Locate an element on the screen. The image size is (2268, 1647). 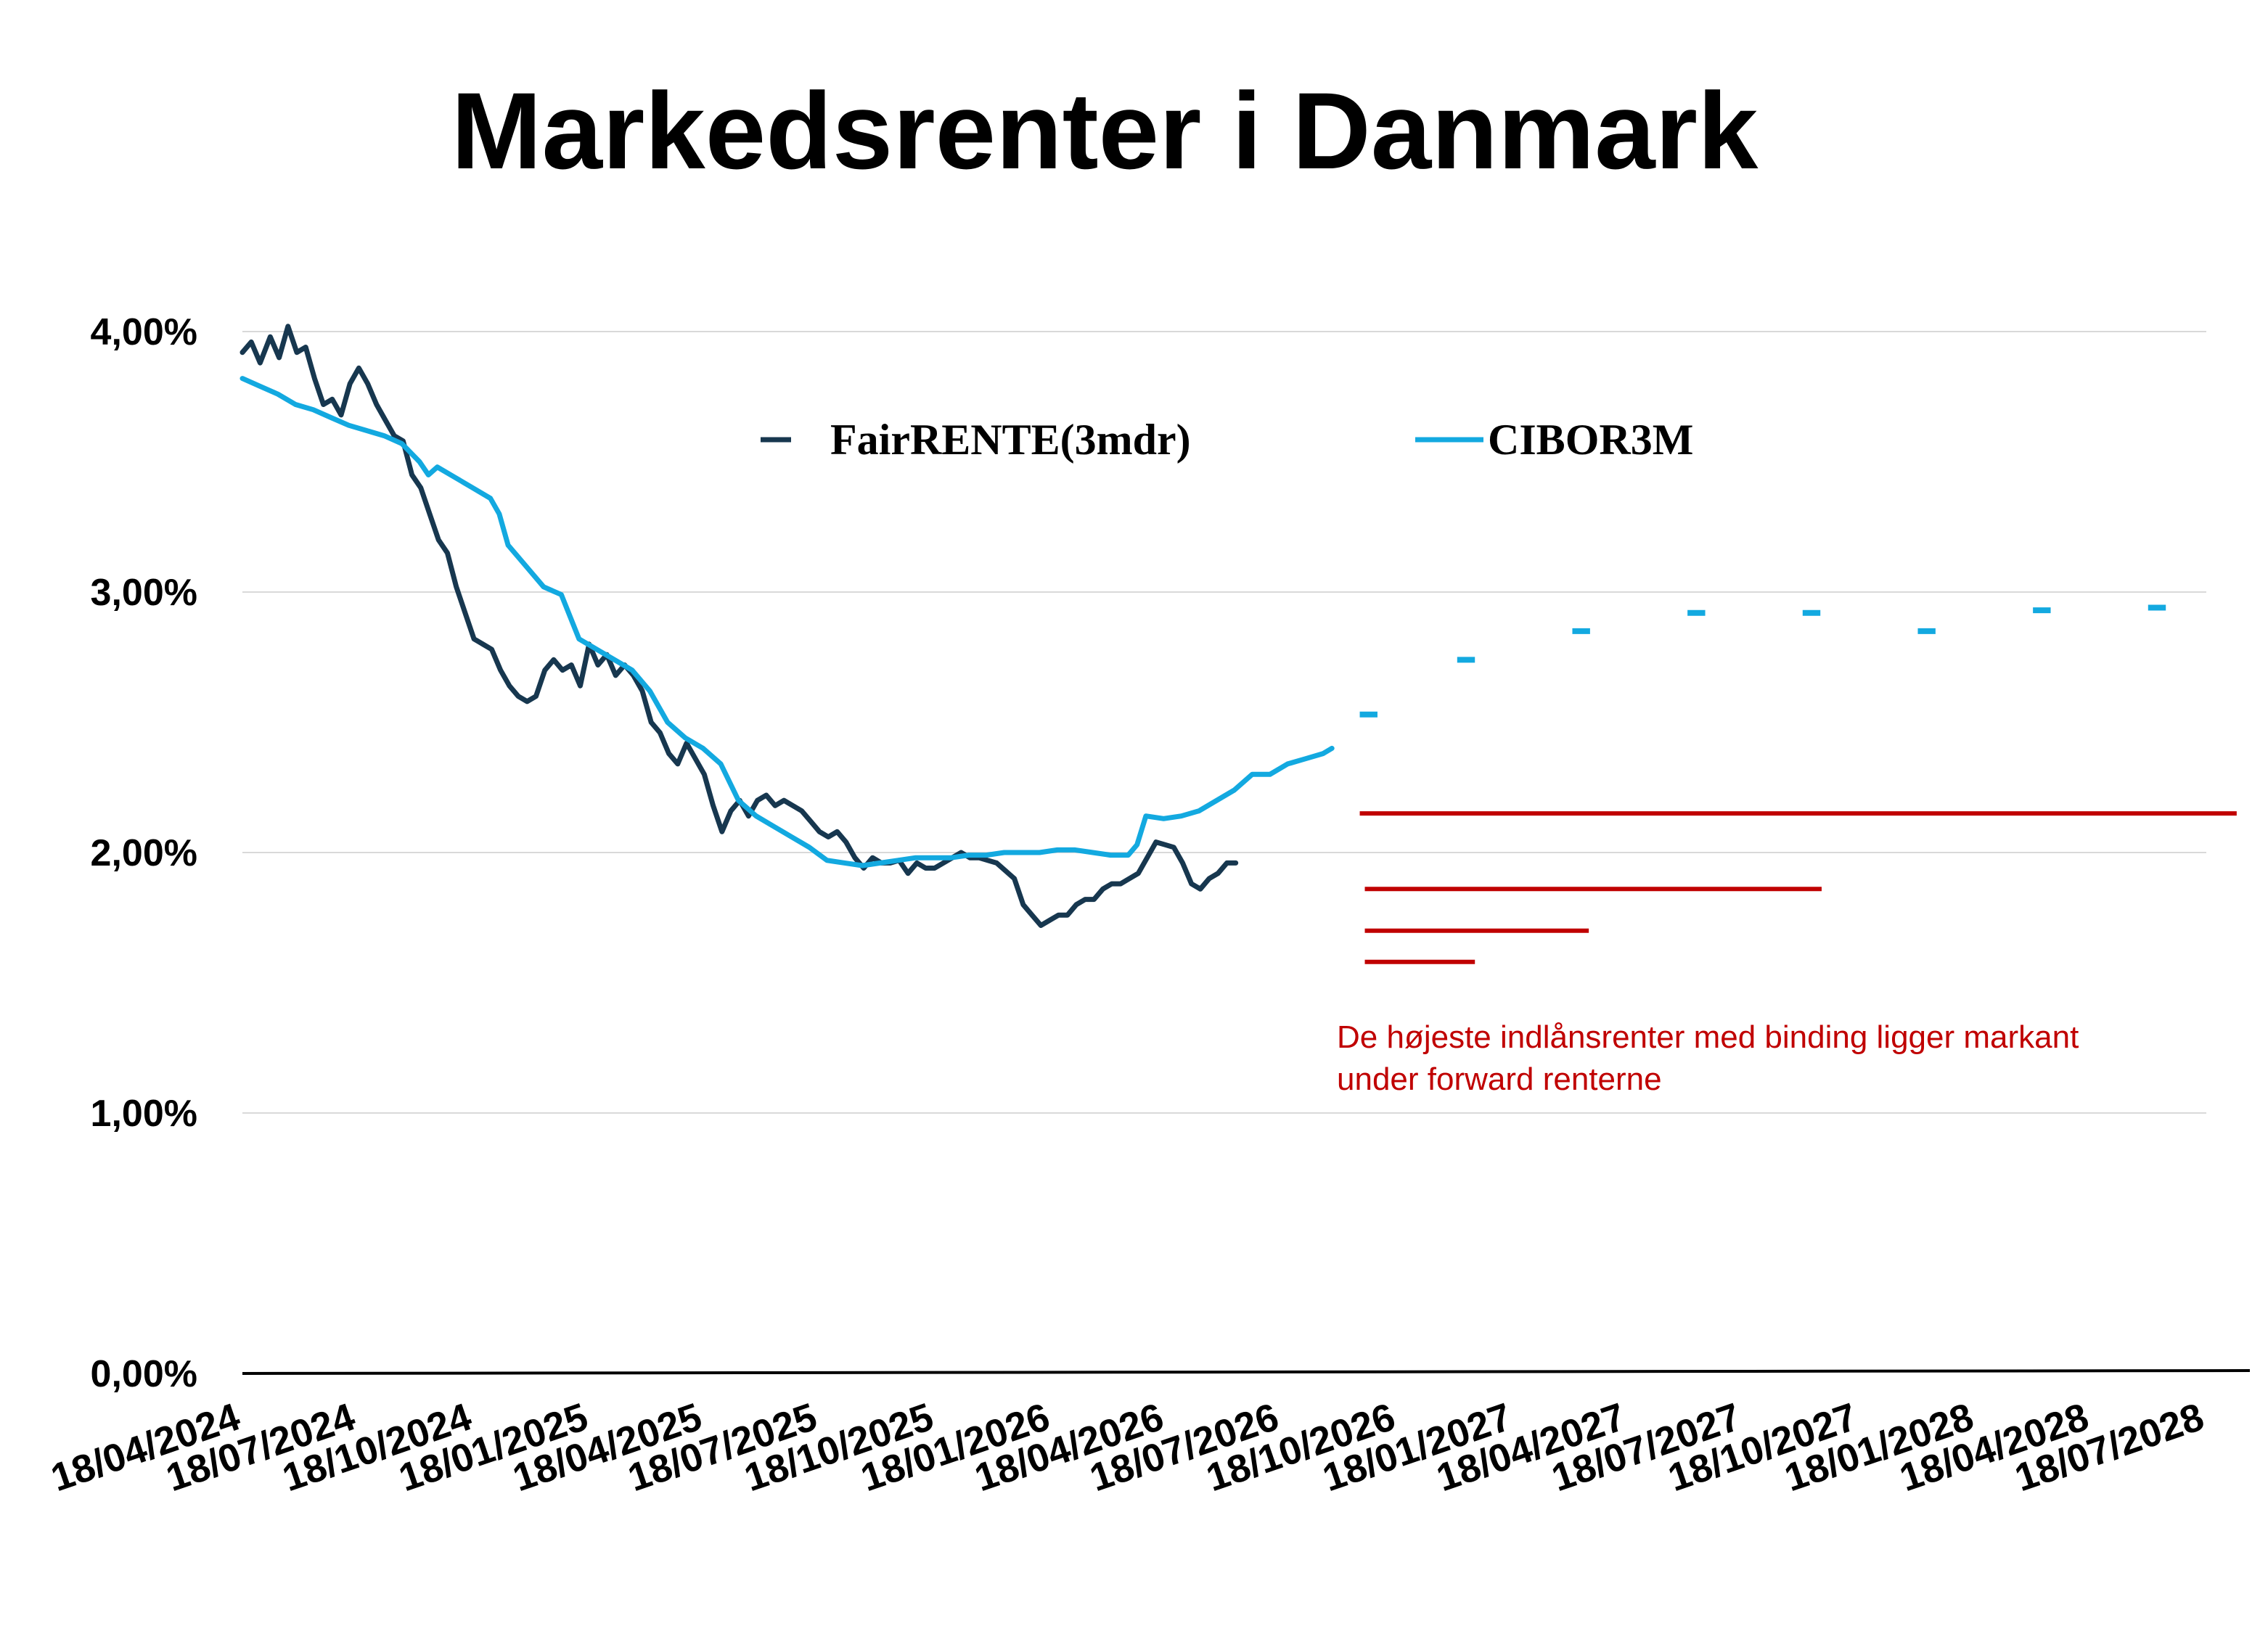
annotation-line-2: under forward renterne is located at coordinates (1499, 1079).